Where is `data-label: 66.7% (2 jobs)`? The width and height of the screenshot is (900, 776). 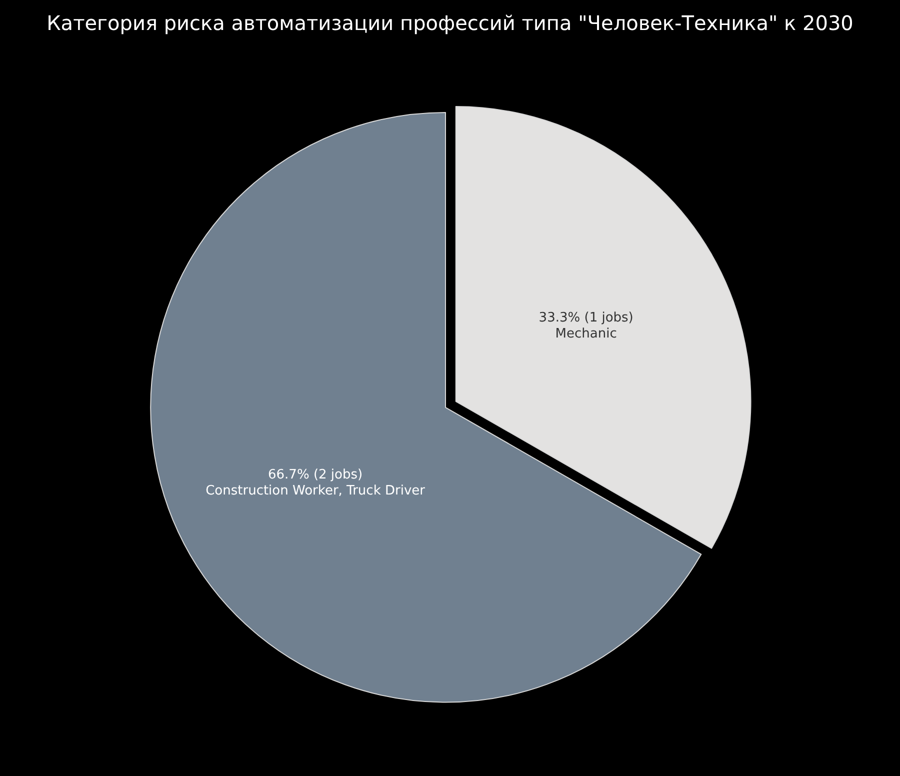
data-label: 66.7% (2 jobs) is located at coordinates (315, 474).